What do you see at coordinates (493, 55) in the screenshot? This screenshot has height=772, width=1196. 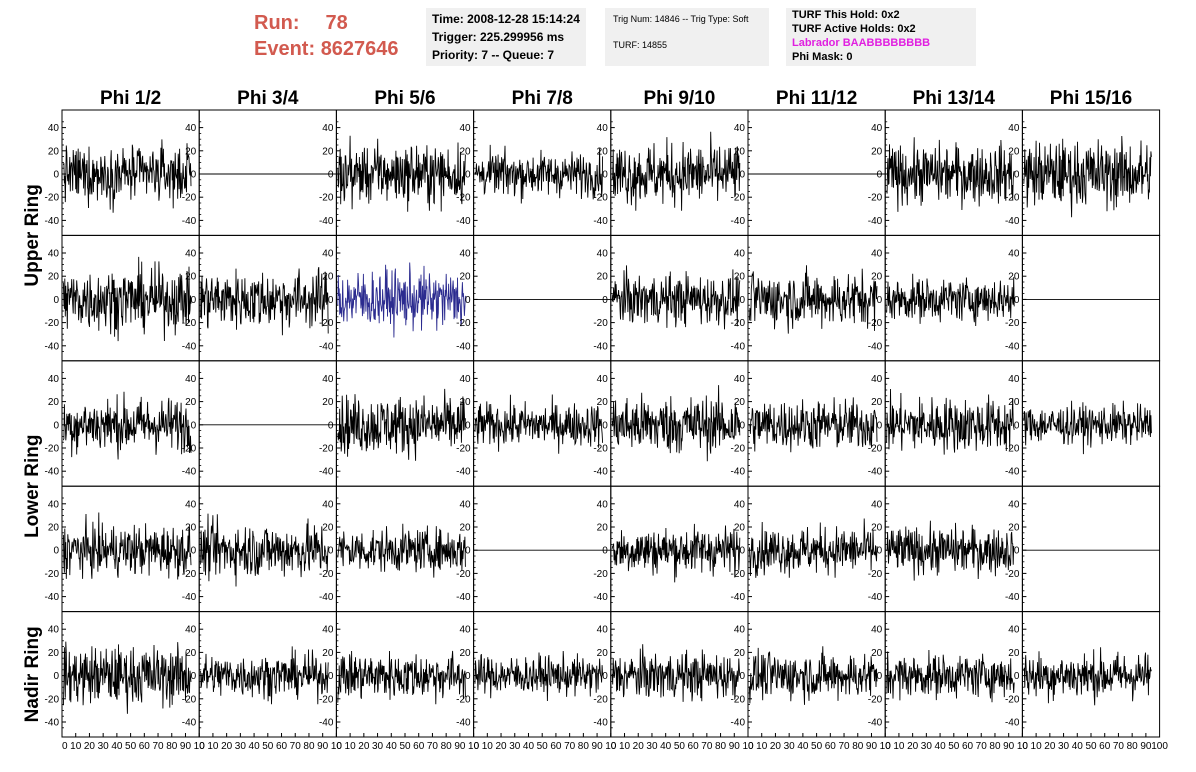 I see `priority-text: Priority: 7 -- Queue: 7` at bounding box center [493, 55].